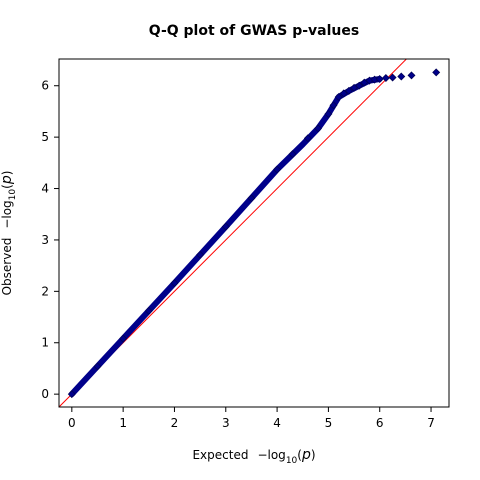  I want to click on chart-title: Q-Q plot of GWAS p-values, so click(254, 31).